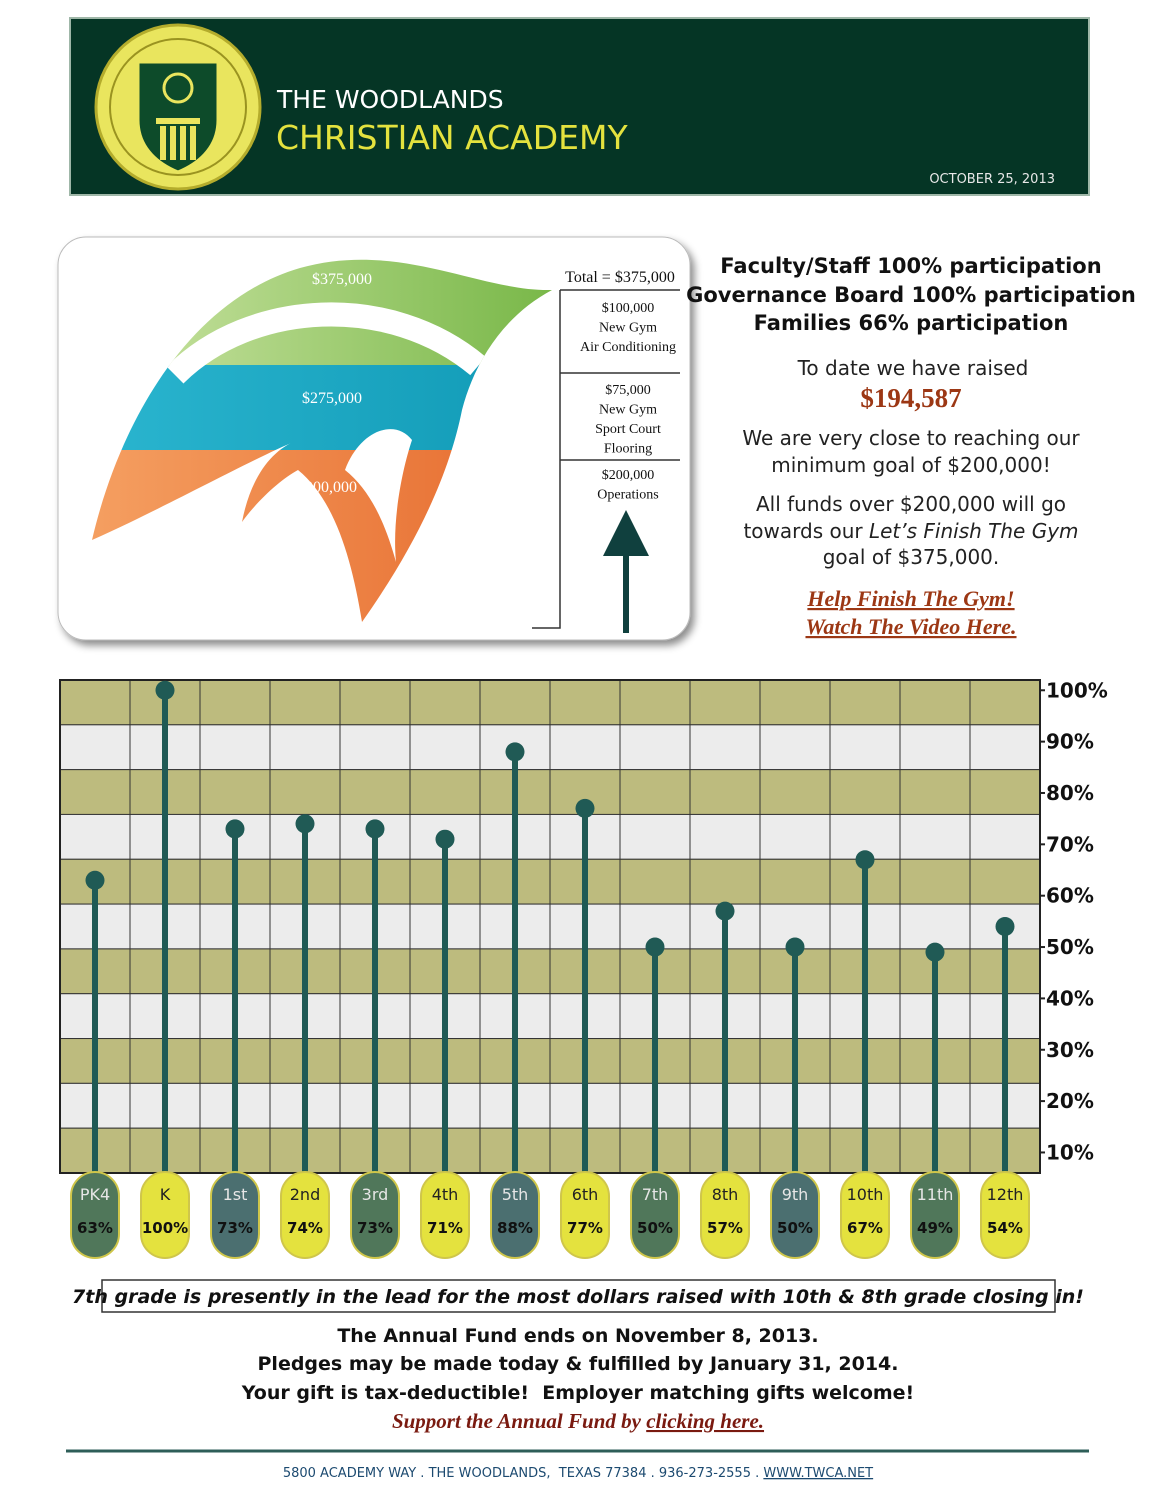 Image resolution: width=1156 pixels, height=1496 pixels. What do you see at coordinates (1070, 1050) in the screenshot?
I see `y-tick-label: 30%` at bounding box center [1070, 1050].